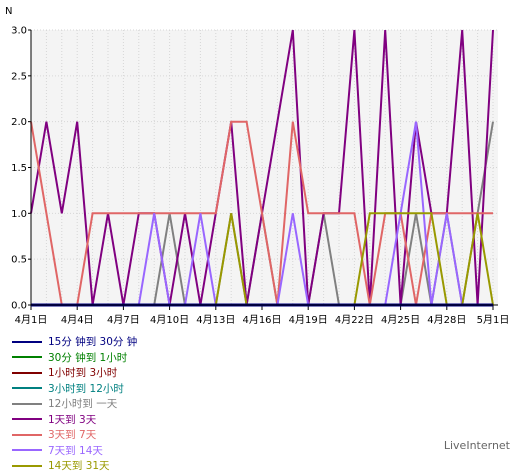  What do you see at coordinates (72, 419) in the screenshot?
I see `legend-label: 1天到 3天` at bounding box center [72, 419].